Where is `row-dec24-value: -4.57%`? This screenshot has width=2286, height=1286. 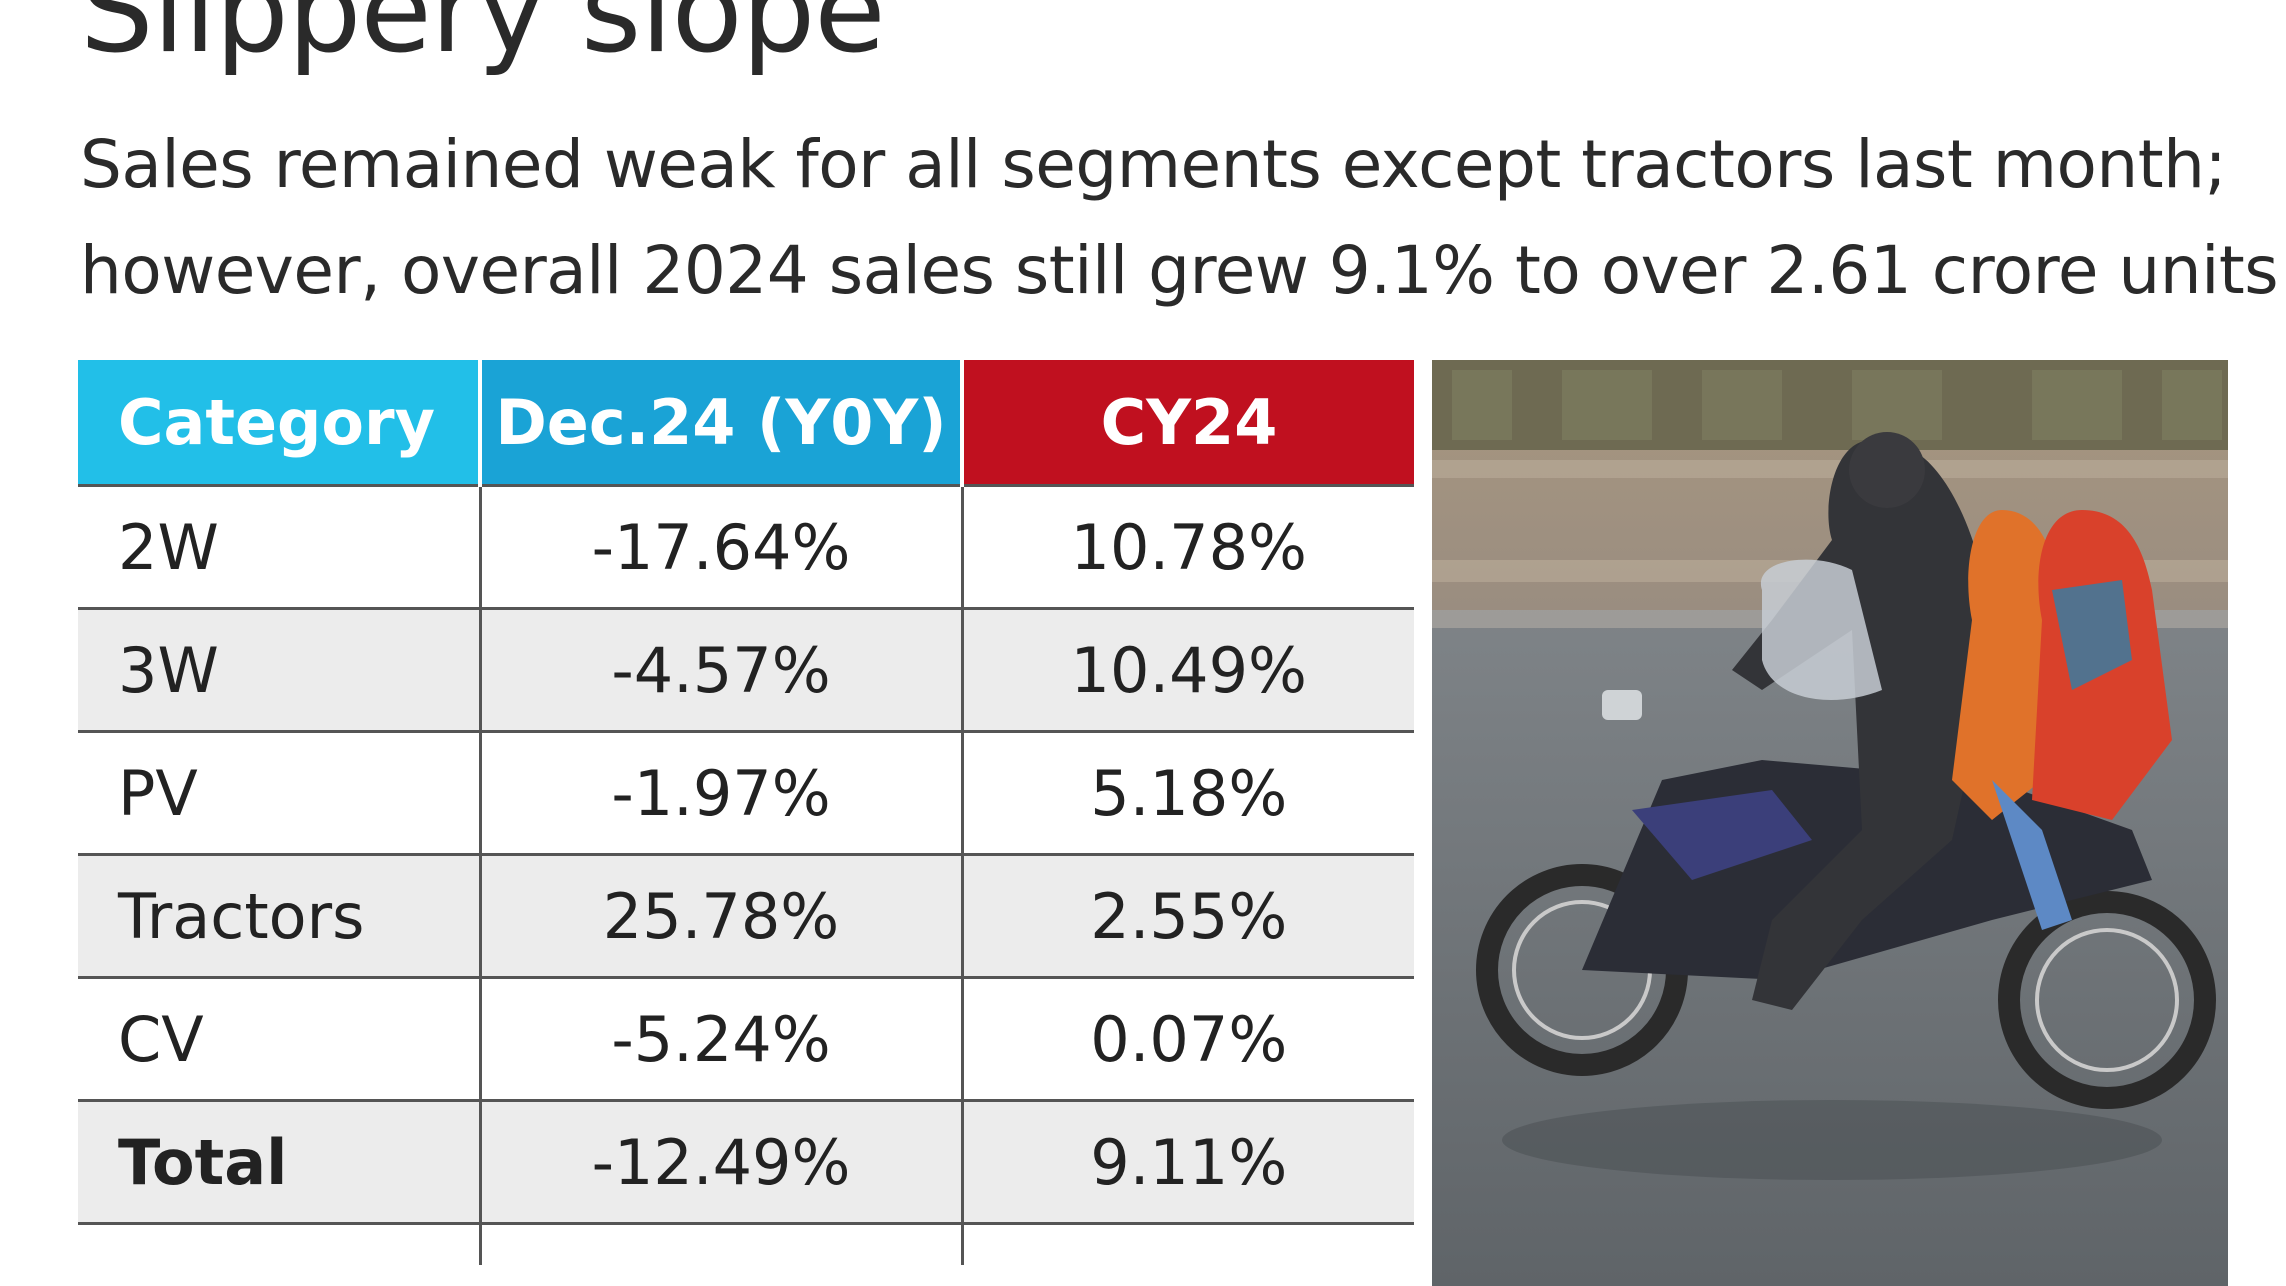 row-dec24-value: -4.57% is located at coordinates (722, 669).